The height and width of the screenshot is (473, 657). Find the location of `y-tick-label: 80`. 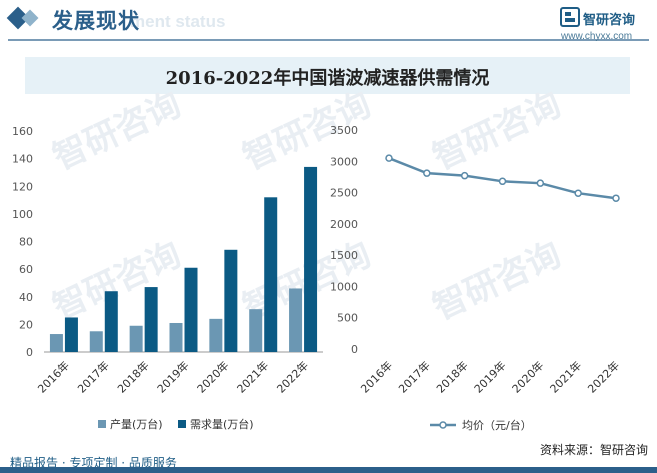

y-tick-label: 80 is located at coordinates (26, 242).